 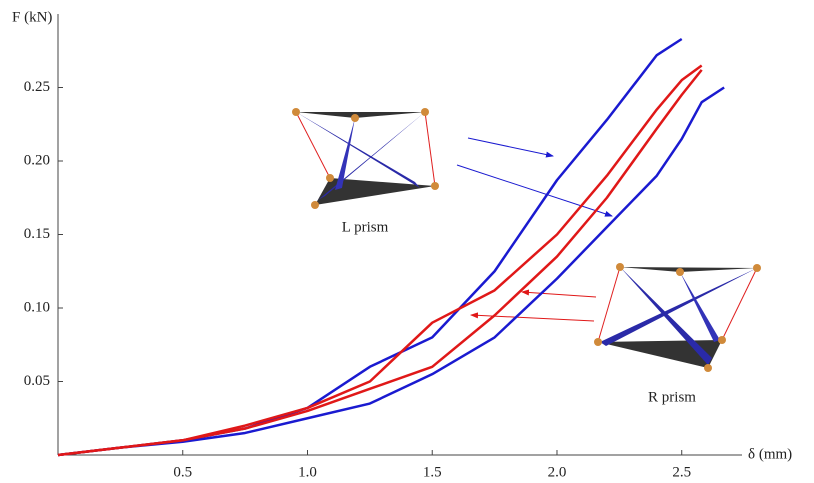 What do you see at coordinates (681, 472) in the screenshot?
I see `x-tick-label: 2.5` at bounding box center [681, 472].